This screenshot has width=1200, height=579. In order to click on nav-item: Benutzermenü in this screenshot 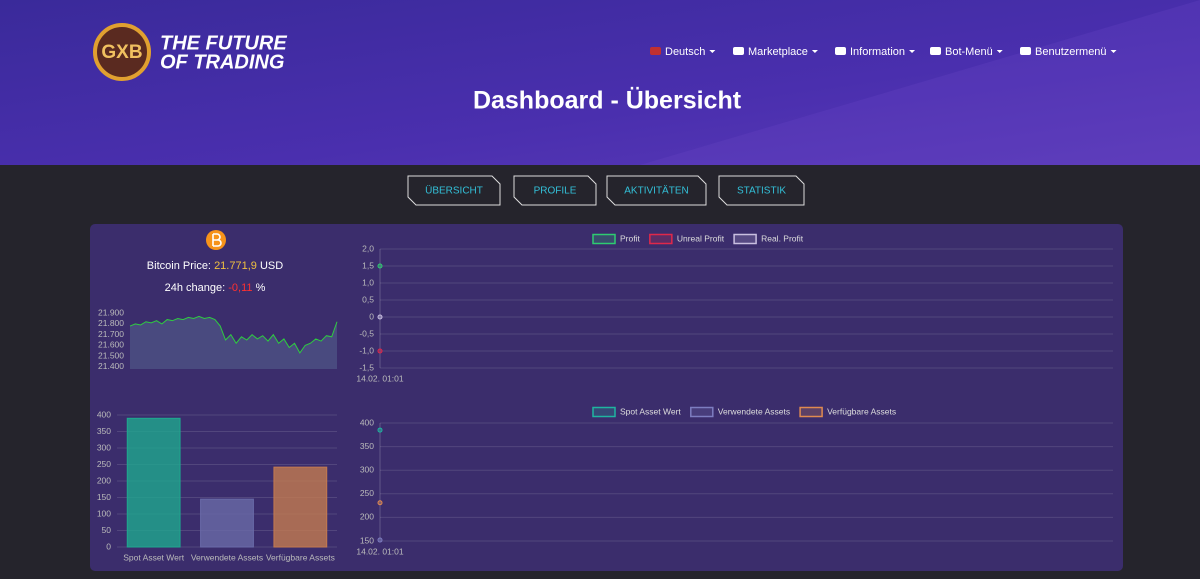, I will do `click(1071, 52)`.